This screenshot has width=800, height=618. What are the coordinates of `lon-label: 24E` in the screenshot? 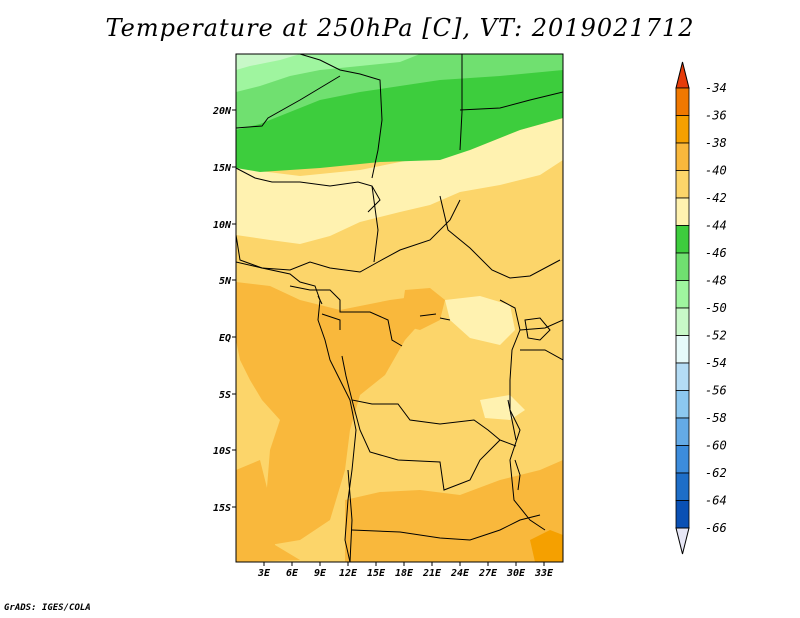 It's located at (460, 573).